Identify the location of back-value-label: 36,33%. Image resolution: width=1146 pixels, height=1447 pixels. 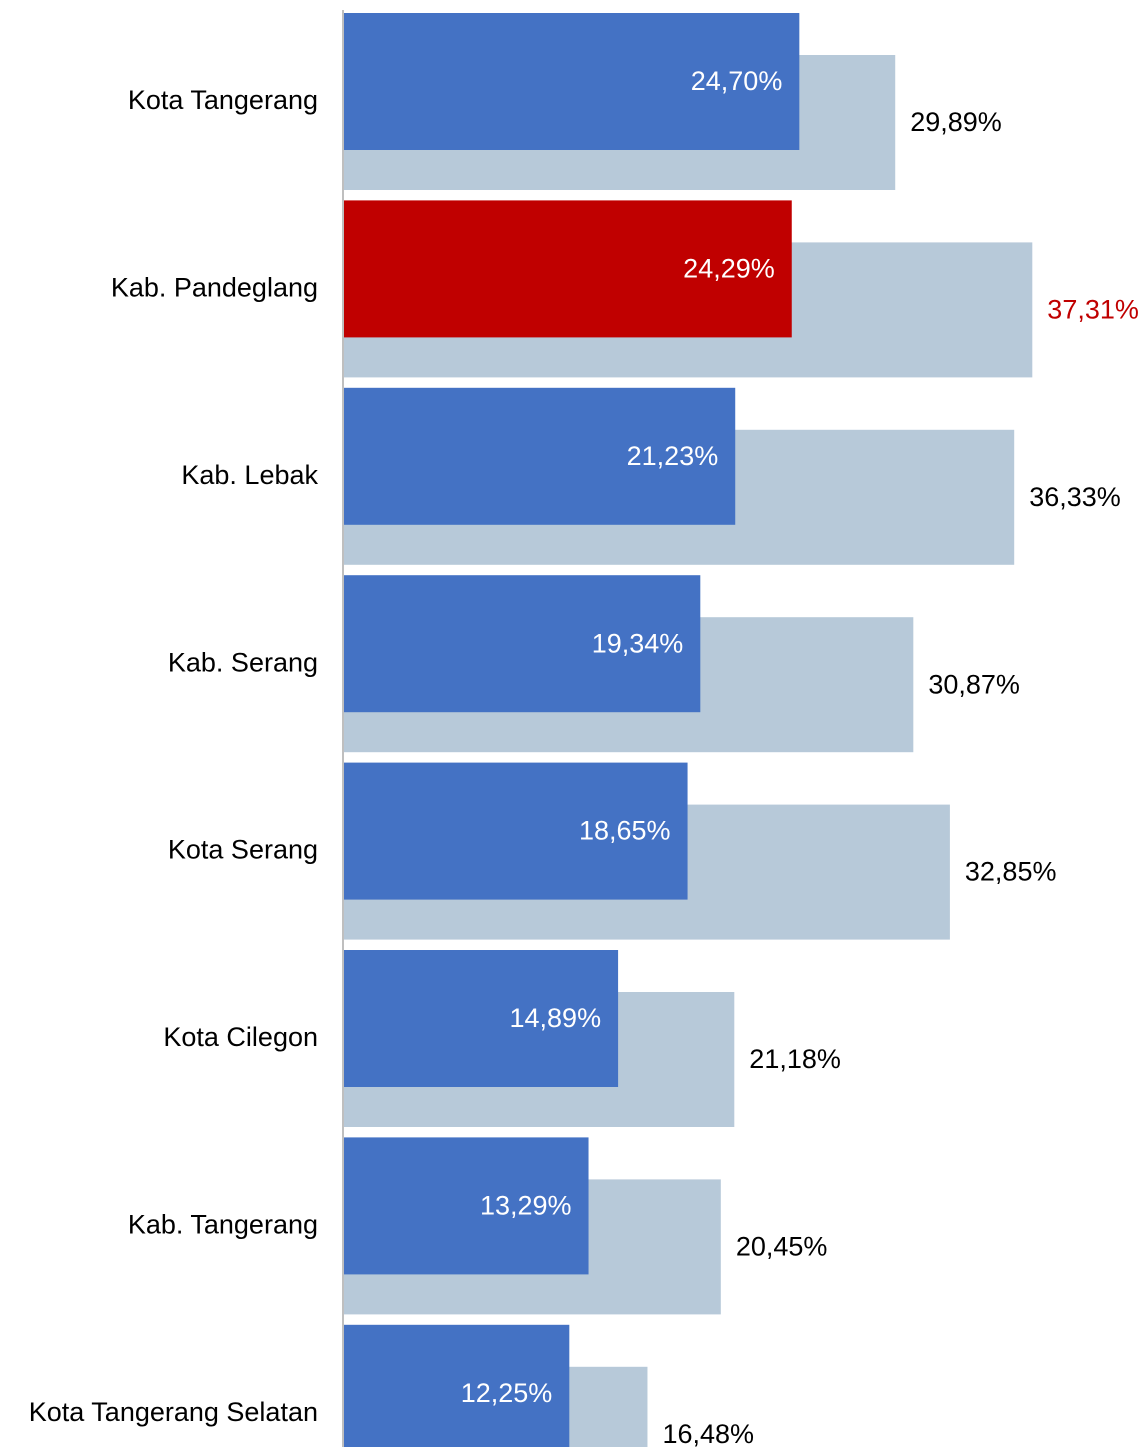
(1075, 497).